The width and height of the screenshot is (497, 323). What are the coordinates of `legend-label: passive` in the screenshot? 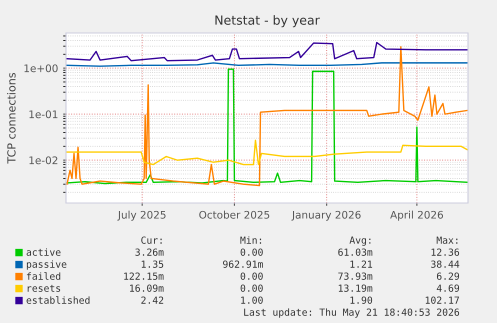 It's located at (46, 265).